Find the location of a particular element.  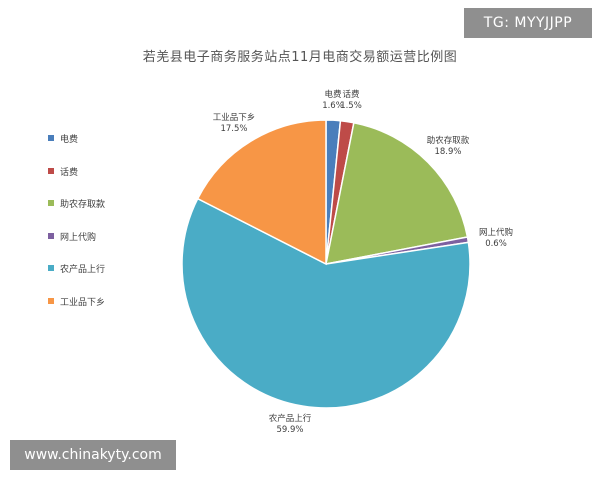

slice-label-value: 1.5% is located at coordinates (351, 106).